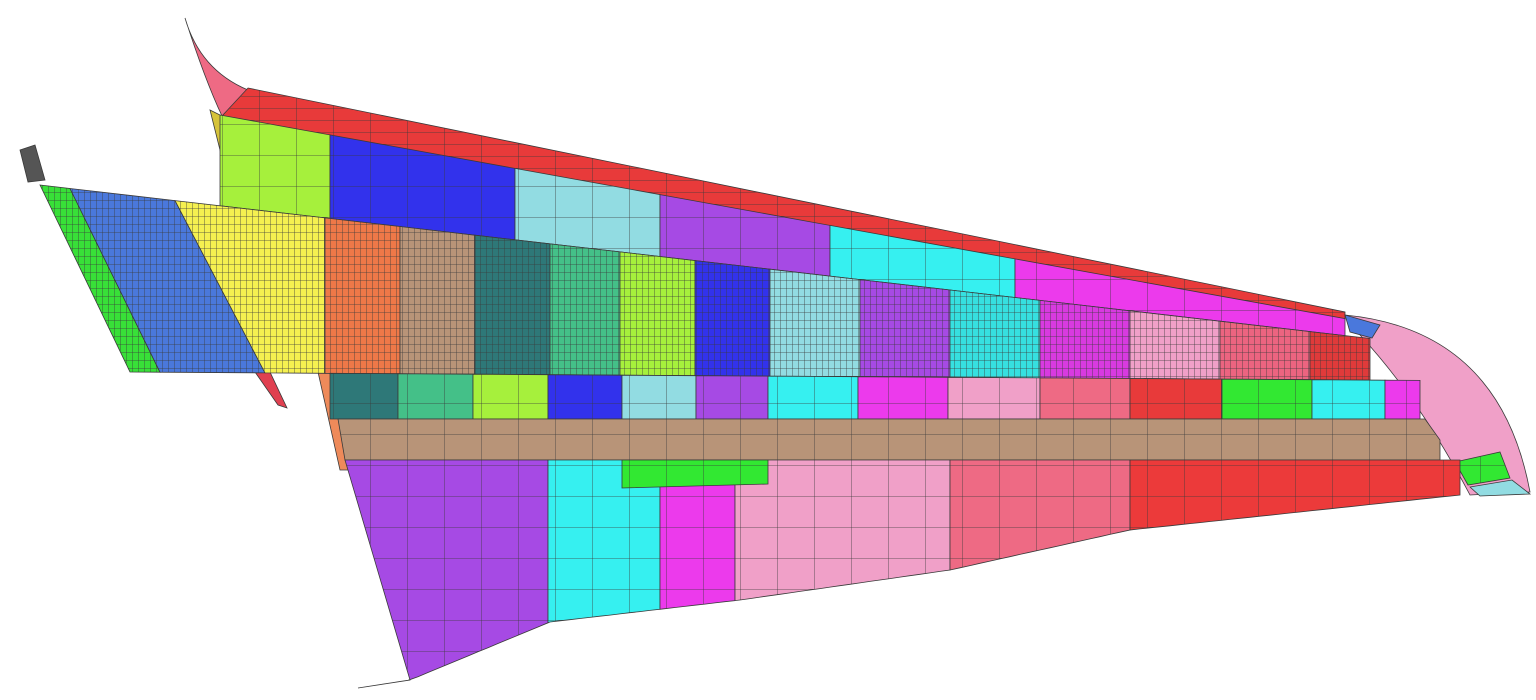 The height and width of the screenshot is (700, 1536). What do you see at coordinates (1437, 405) in the screenshot?
I see `wing-tip` at bounding box center [1437, 405].